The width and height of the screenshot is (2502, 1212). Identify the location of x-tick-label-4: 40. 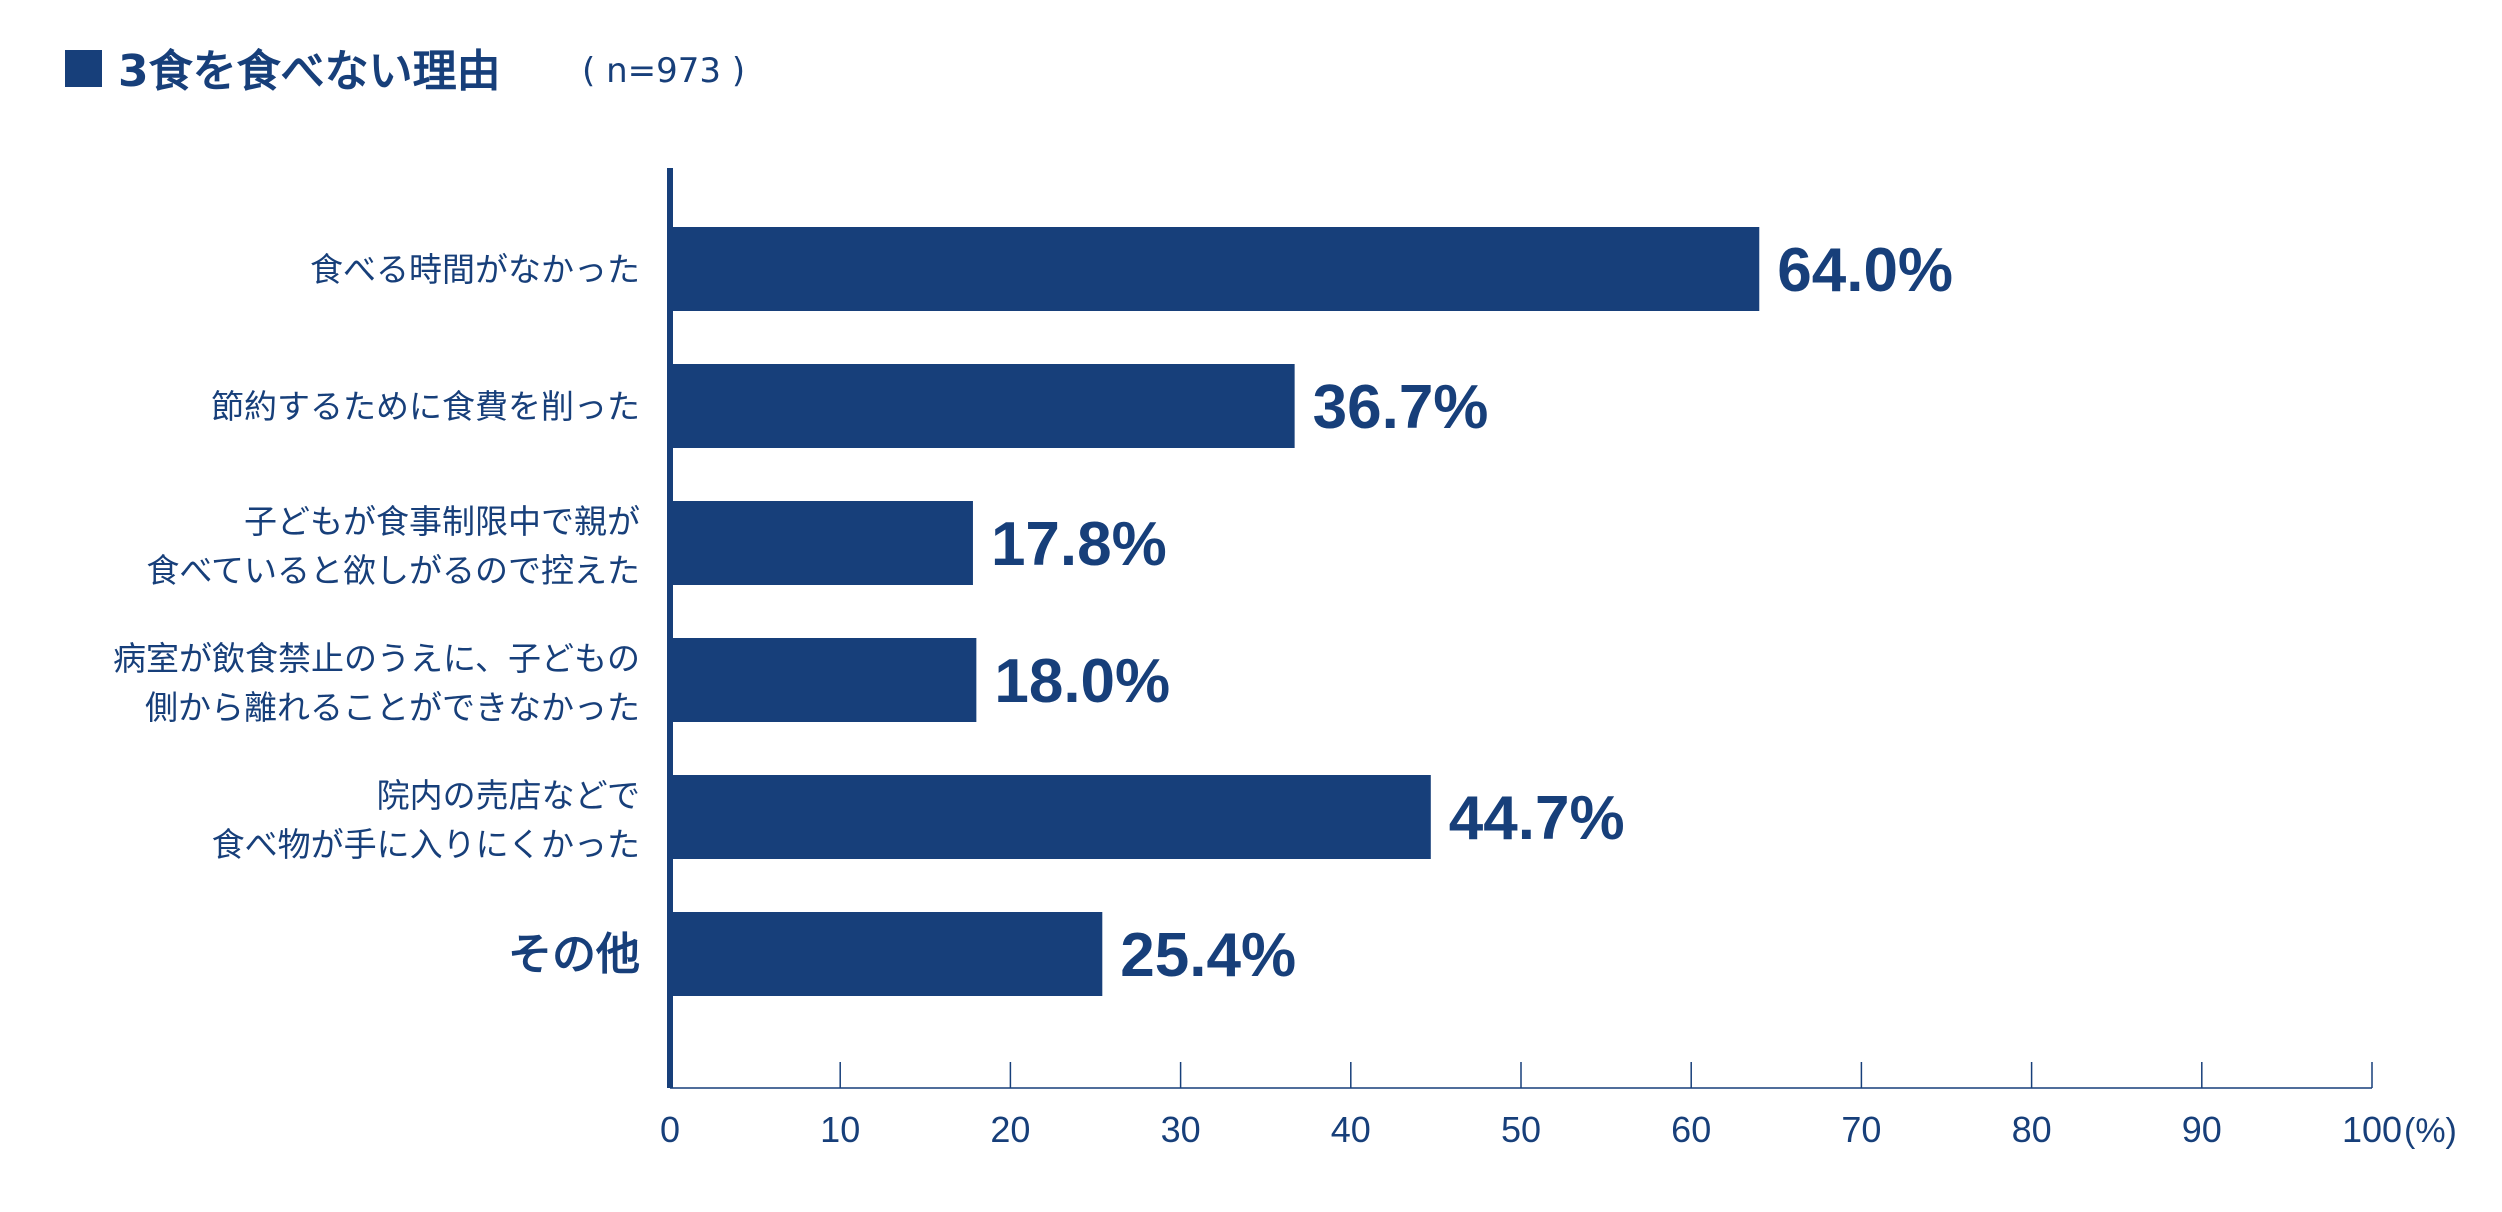
(1351, 1129).